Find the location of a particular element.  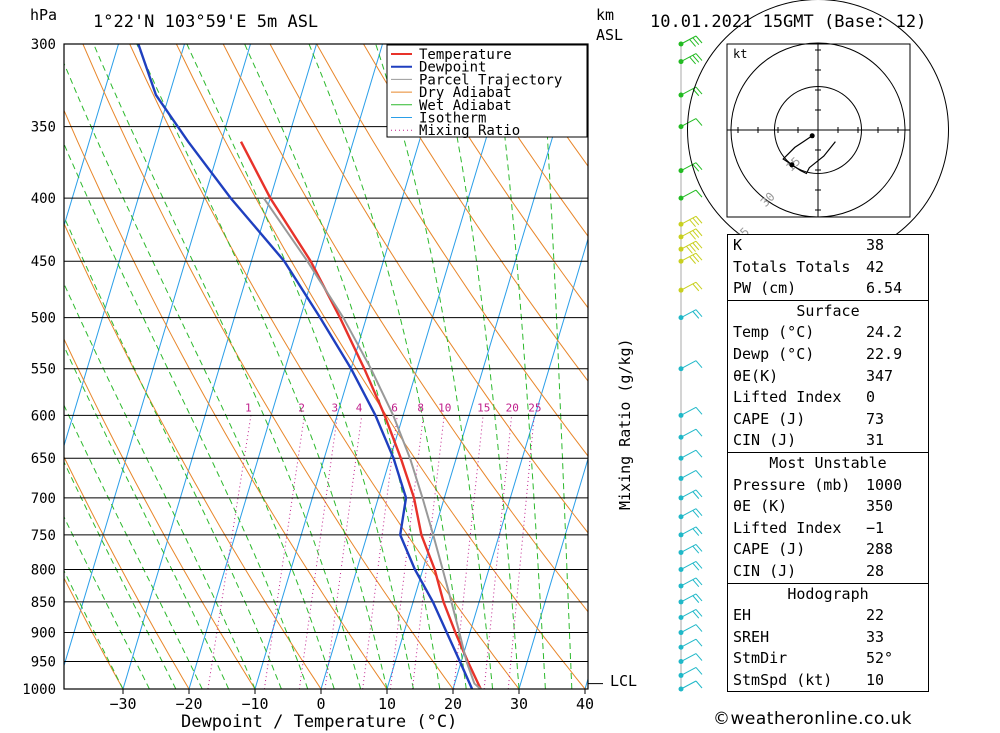

pressure-tick-label: 950 is located at coordinates (43, 663).